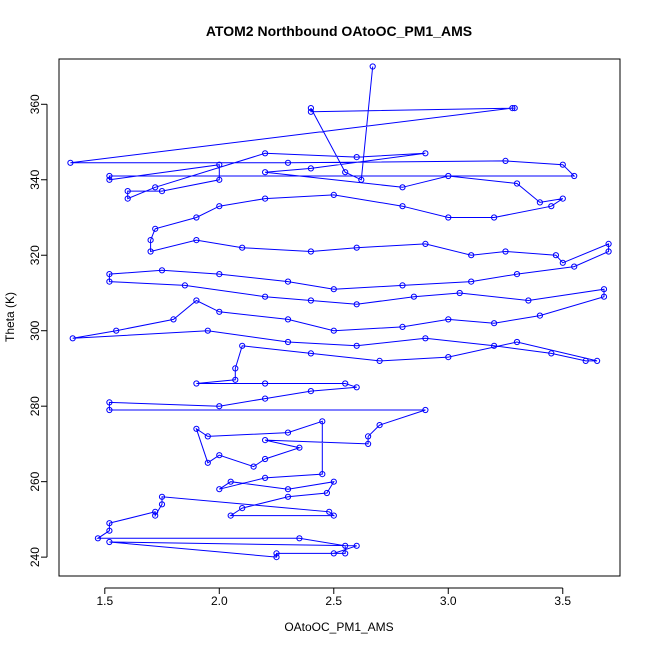  What do you see at coordinates (35, 481) in the screenshot?
I see `y-tick-label: 260` at bounding box center [35, 481].